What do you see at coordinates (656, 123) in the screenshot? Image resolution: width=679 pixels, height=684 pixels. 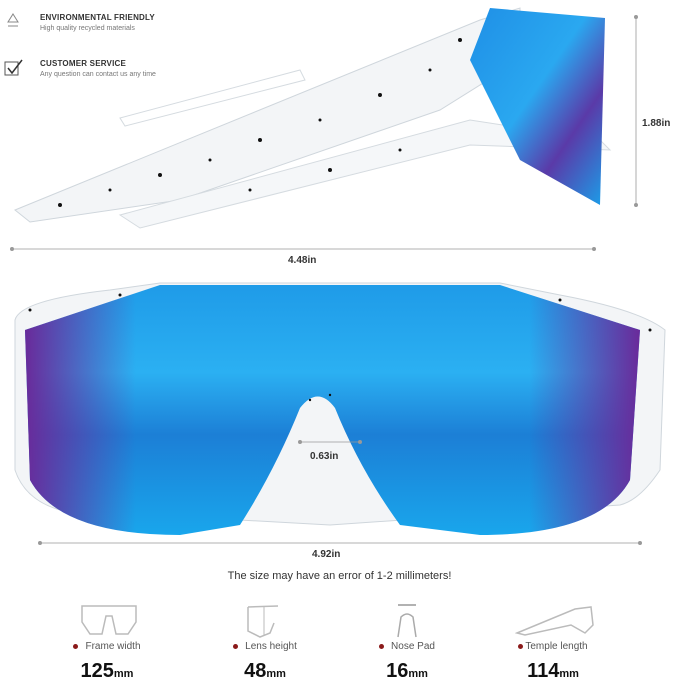 I see `height-label: 1.88in` at bounding box center [656, 123].